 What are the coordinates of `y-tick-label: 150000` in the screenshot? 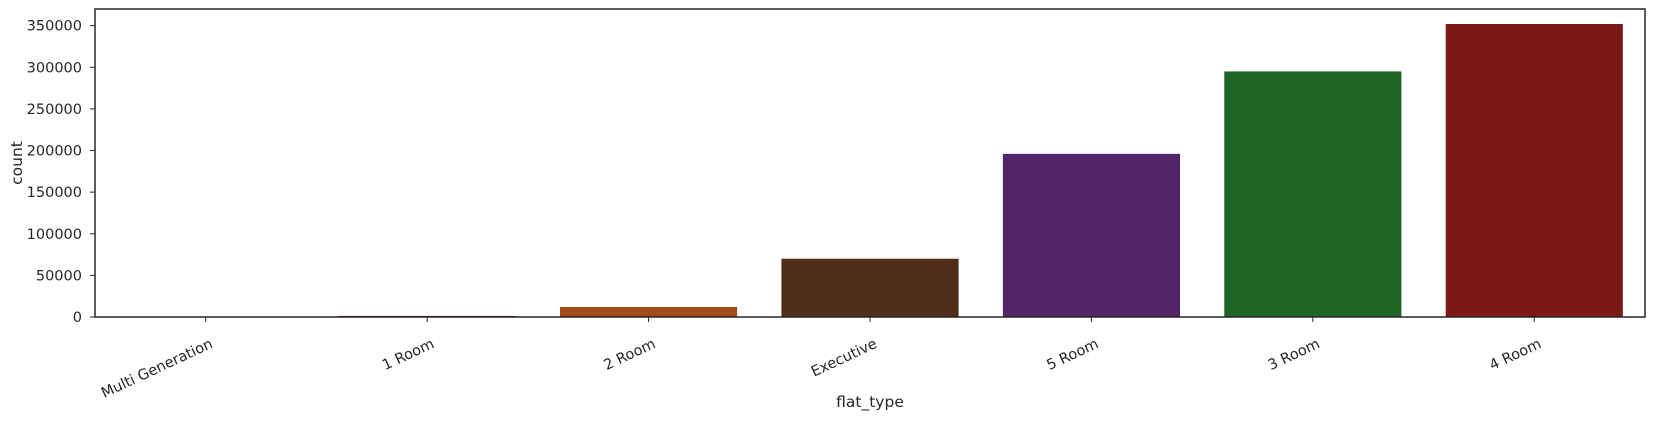 It's located at (54, 193).